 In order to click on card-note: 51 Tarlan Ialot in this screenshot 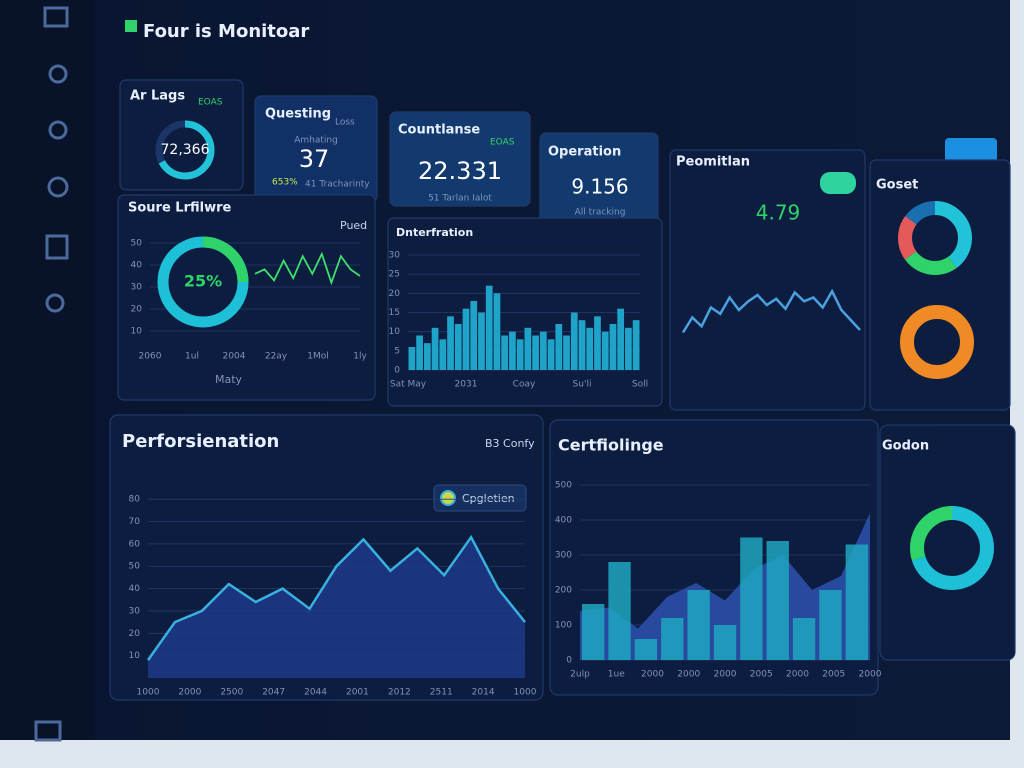, I will do `click(460, 199)`.